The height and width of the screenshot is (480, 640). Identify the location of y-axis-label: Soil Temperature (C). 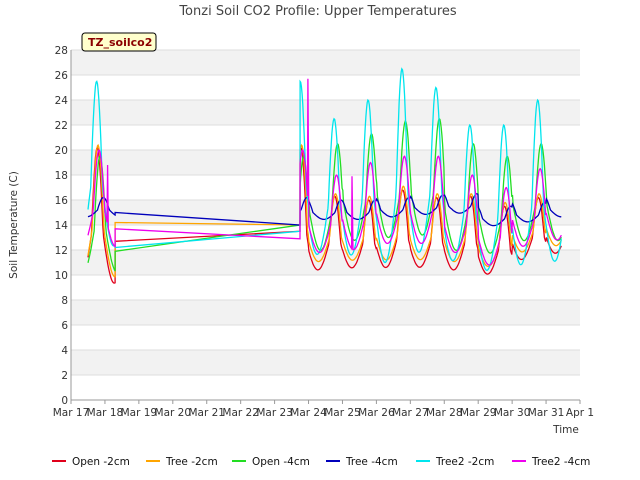
(14, 225).